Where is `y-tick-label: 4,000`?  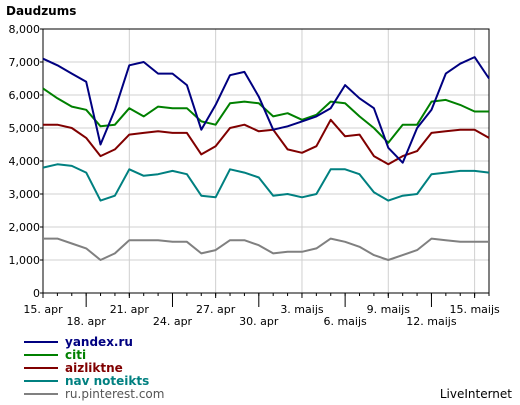
y-tick-label: 4,000 is located at coordinates (25, 161).